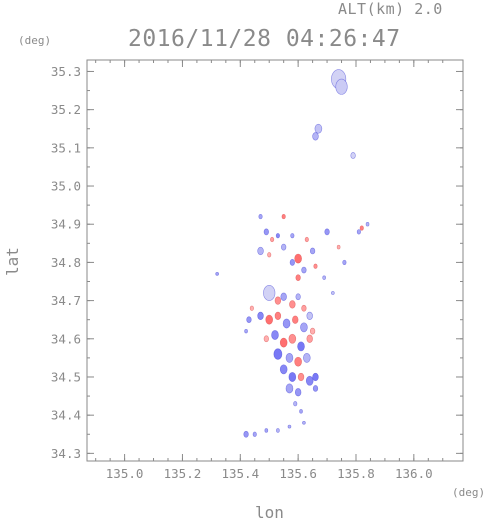  I want to click on y-tick-label: 34.8, so click(66, 262).